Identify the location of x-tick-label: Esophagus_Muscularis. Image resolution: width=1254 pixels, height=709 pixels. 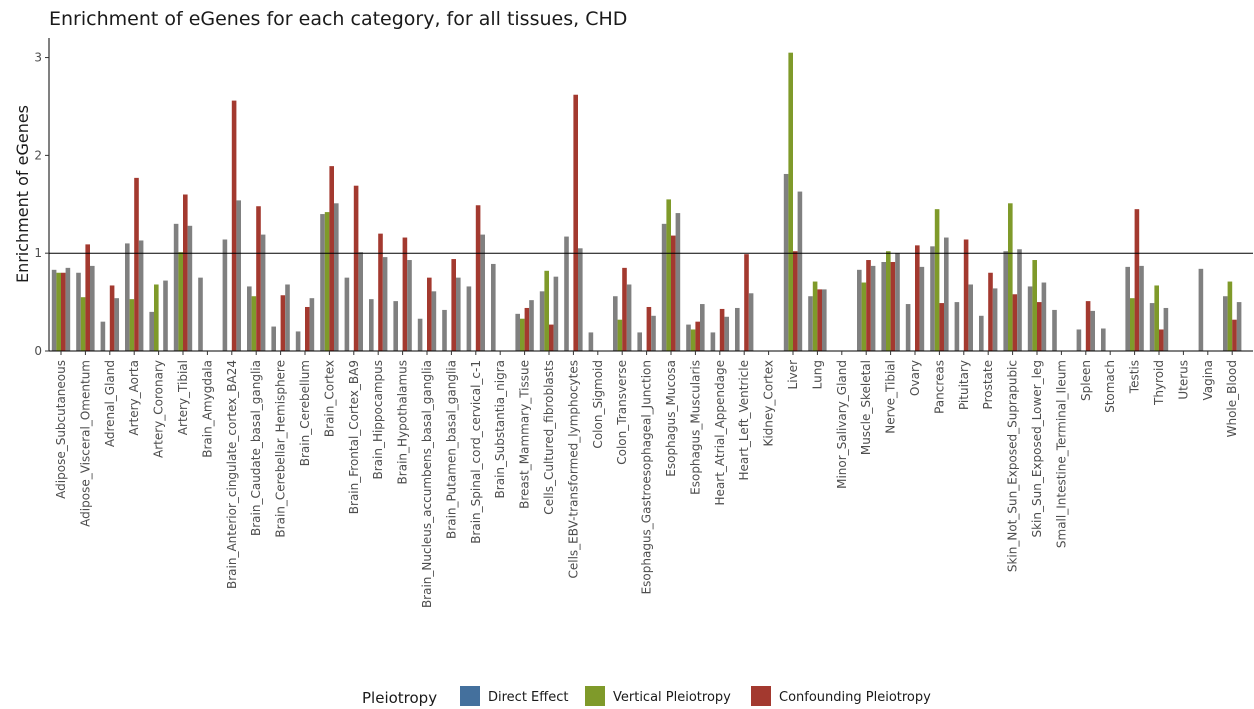
(695, 427).